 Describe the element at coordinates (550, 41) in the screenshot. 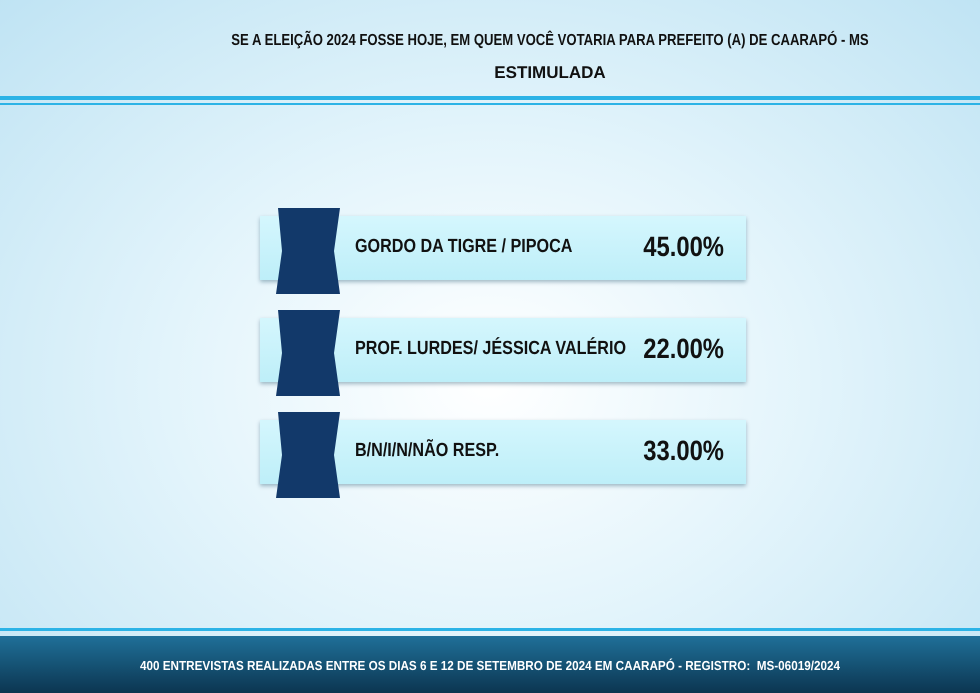

I see `text: SE A ELEIÇÃO 2024 FOSSE HOJE, EM QUEM VOCÊ VOTARIA PARA PREFEITO (A) DE CAARAPÓ - MS` at that location.